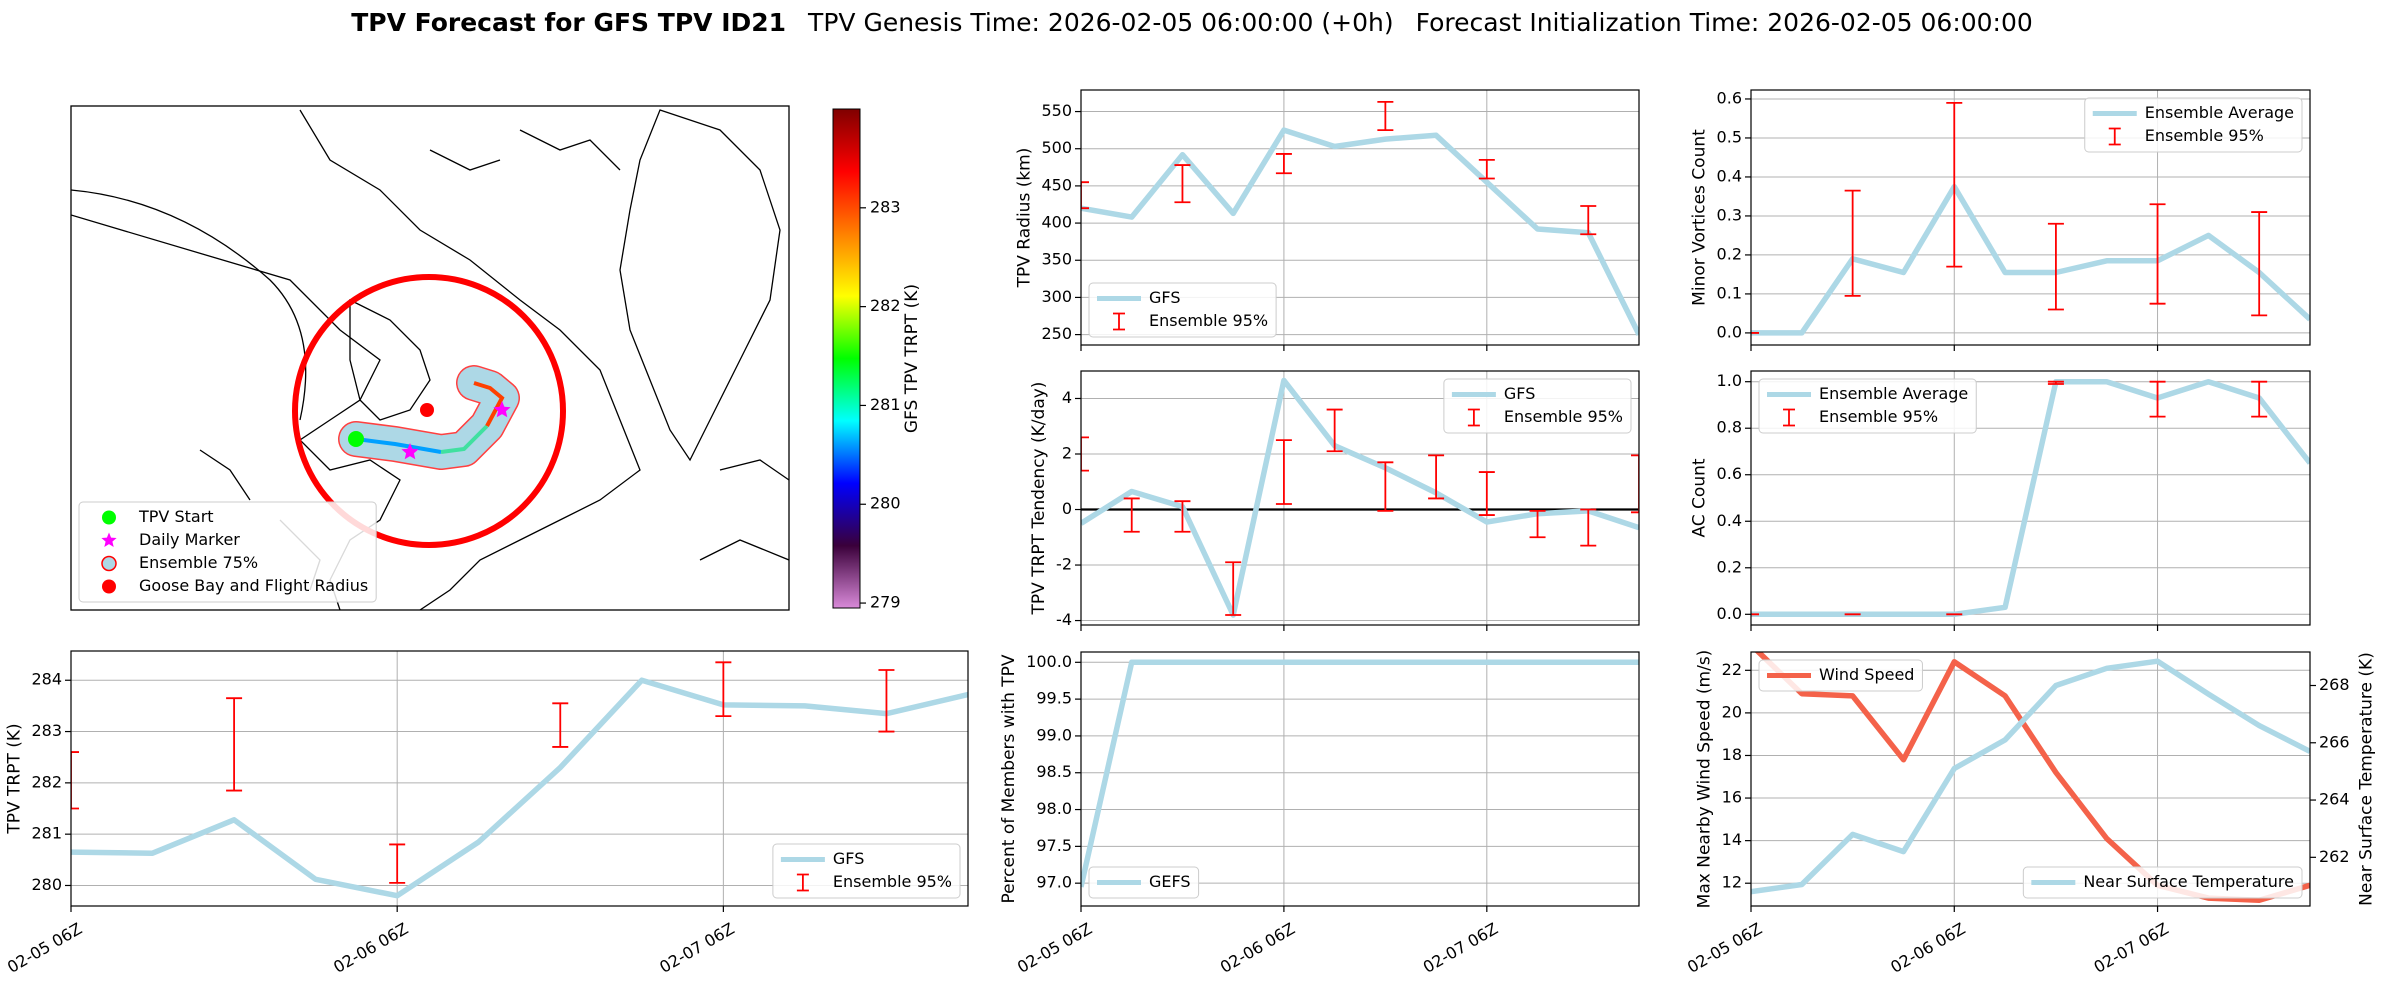 Image resolution: width=2384 pixels, height=982 pixels. What do you see at coordinates (1054, 734) in the screenshot?
I see `y-tick-label: 99.0` at bounding box center [1054, 734].